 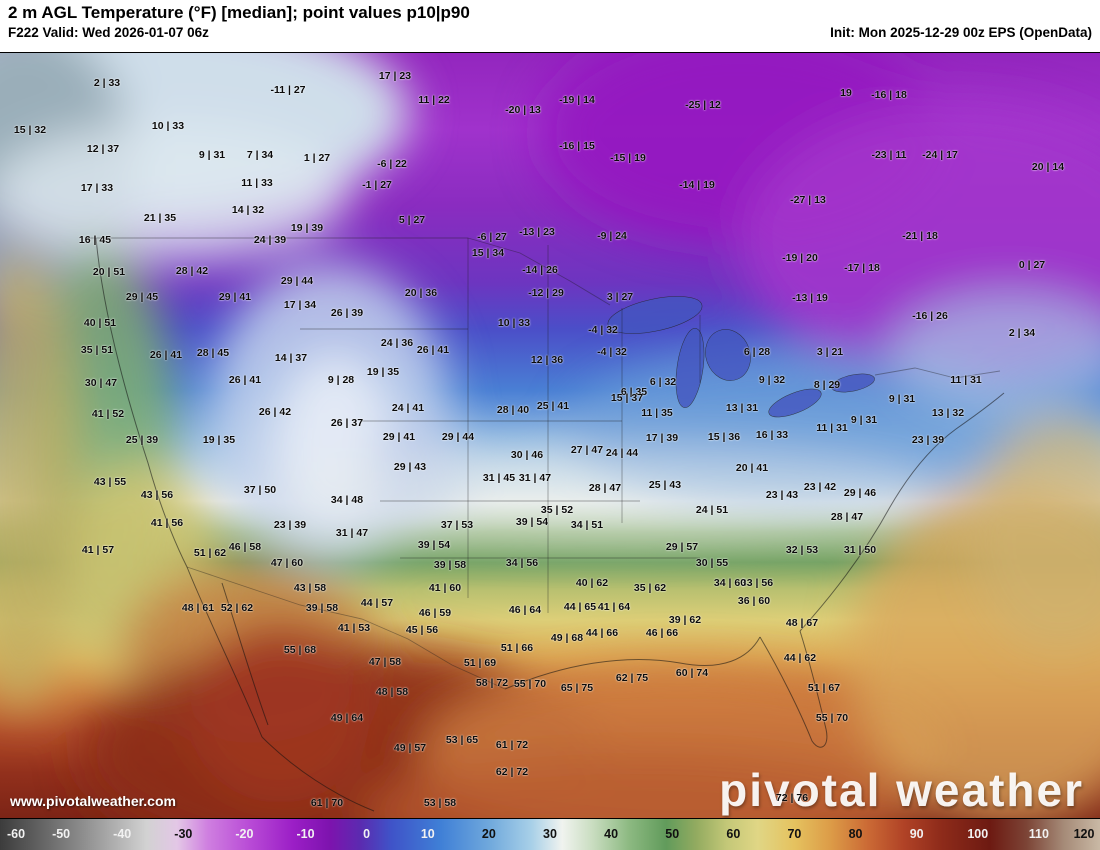 I want to click on colorbar-tick: -50, so click(x=61, y=834).